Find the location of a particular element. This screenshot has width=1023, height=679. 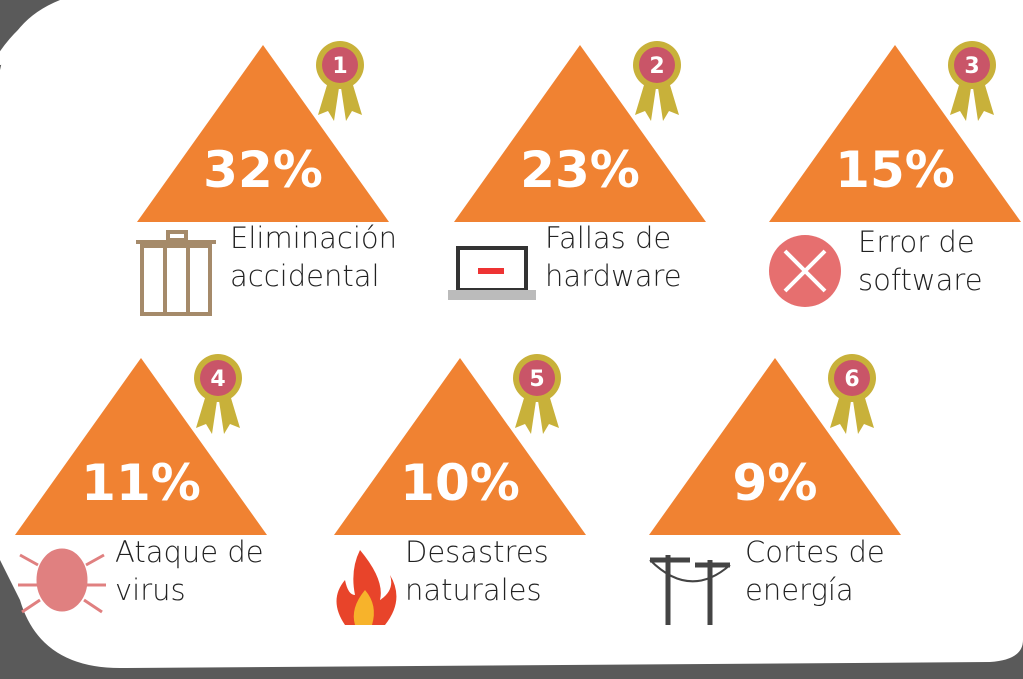

power-icon is located at coordinates (690, 590).